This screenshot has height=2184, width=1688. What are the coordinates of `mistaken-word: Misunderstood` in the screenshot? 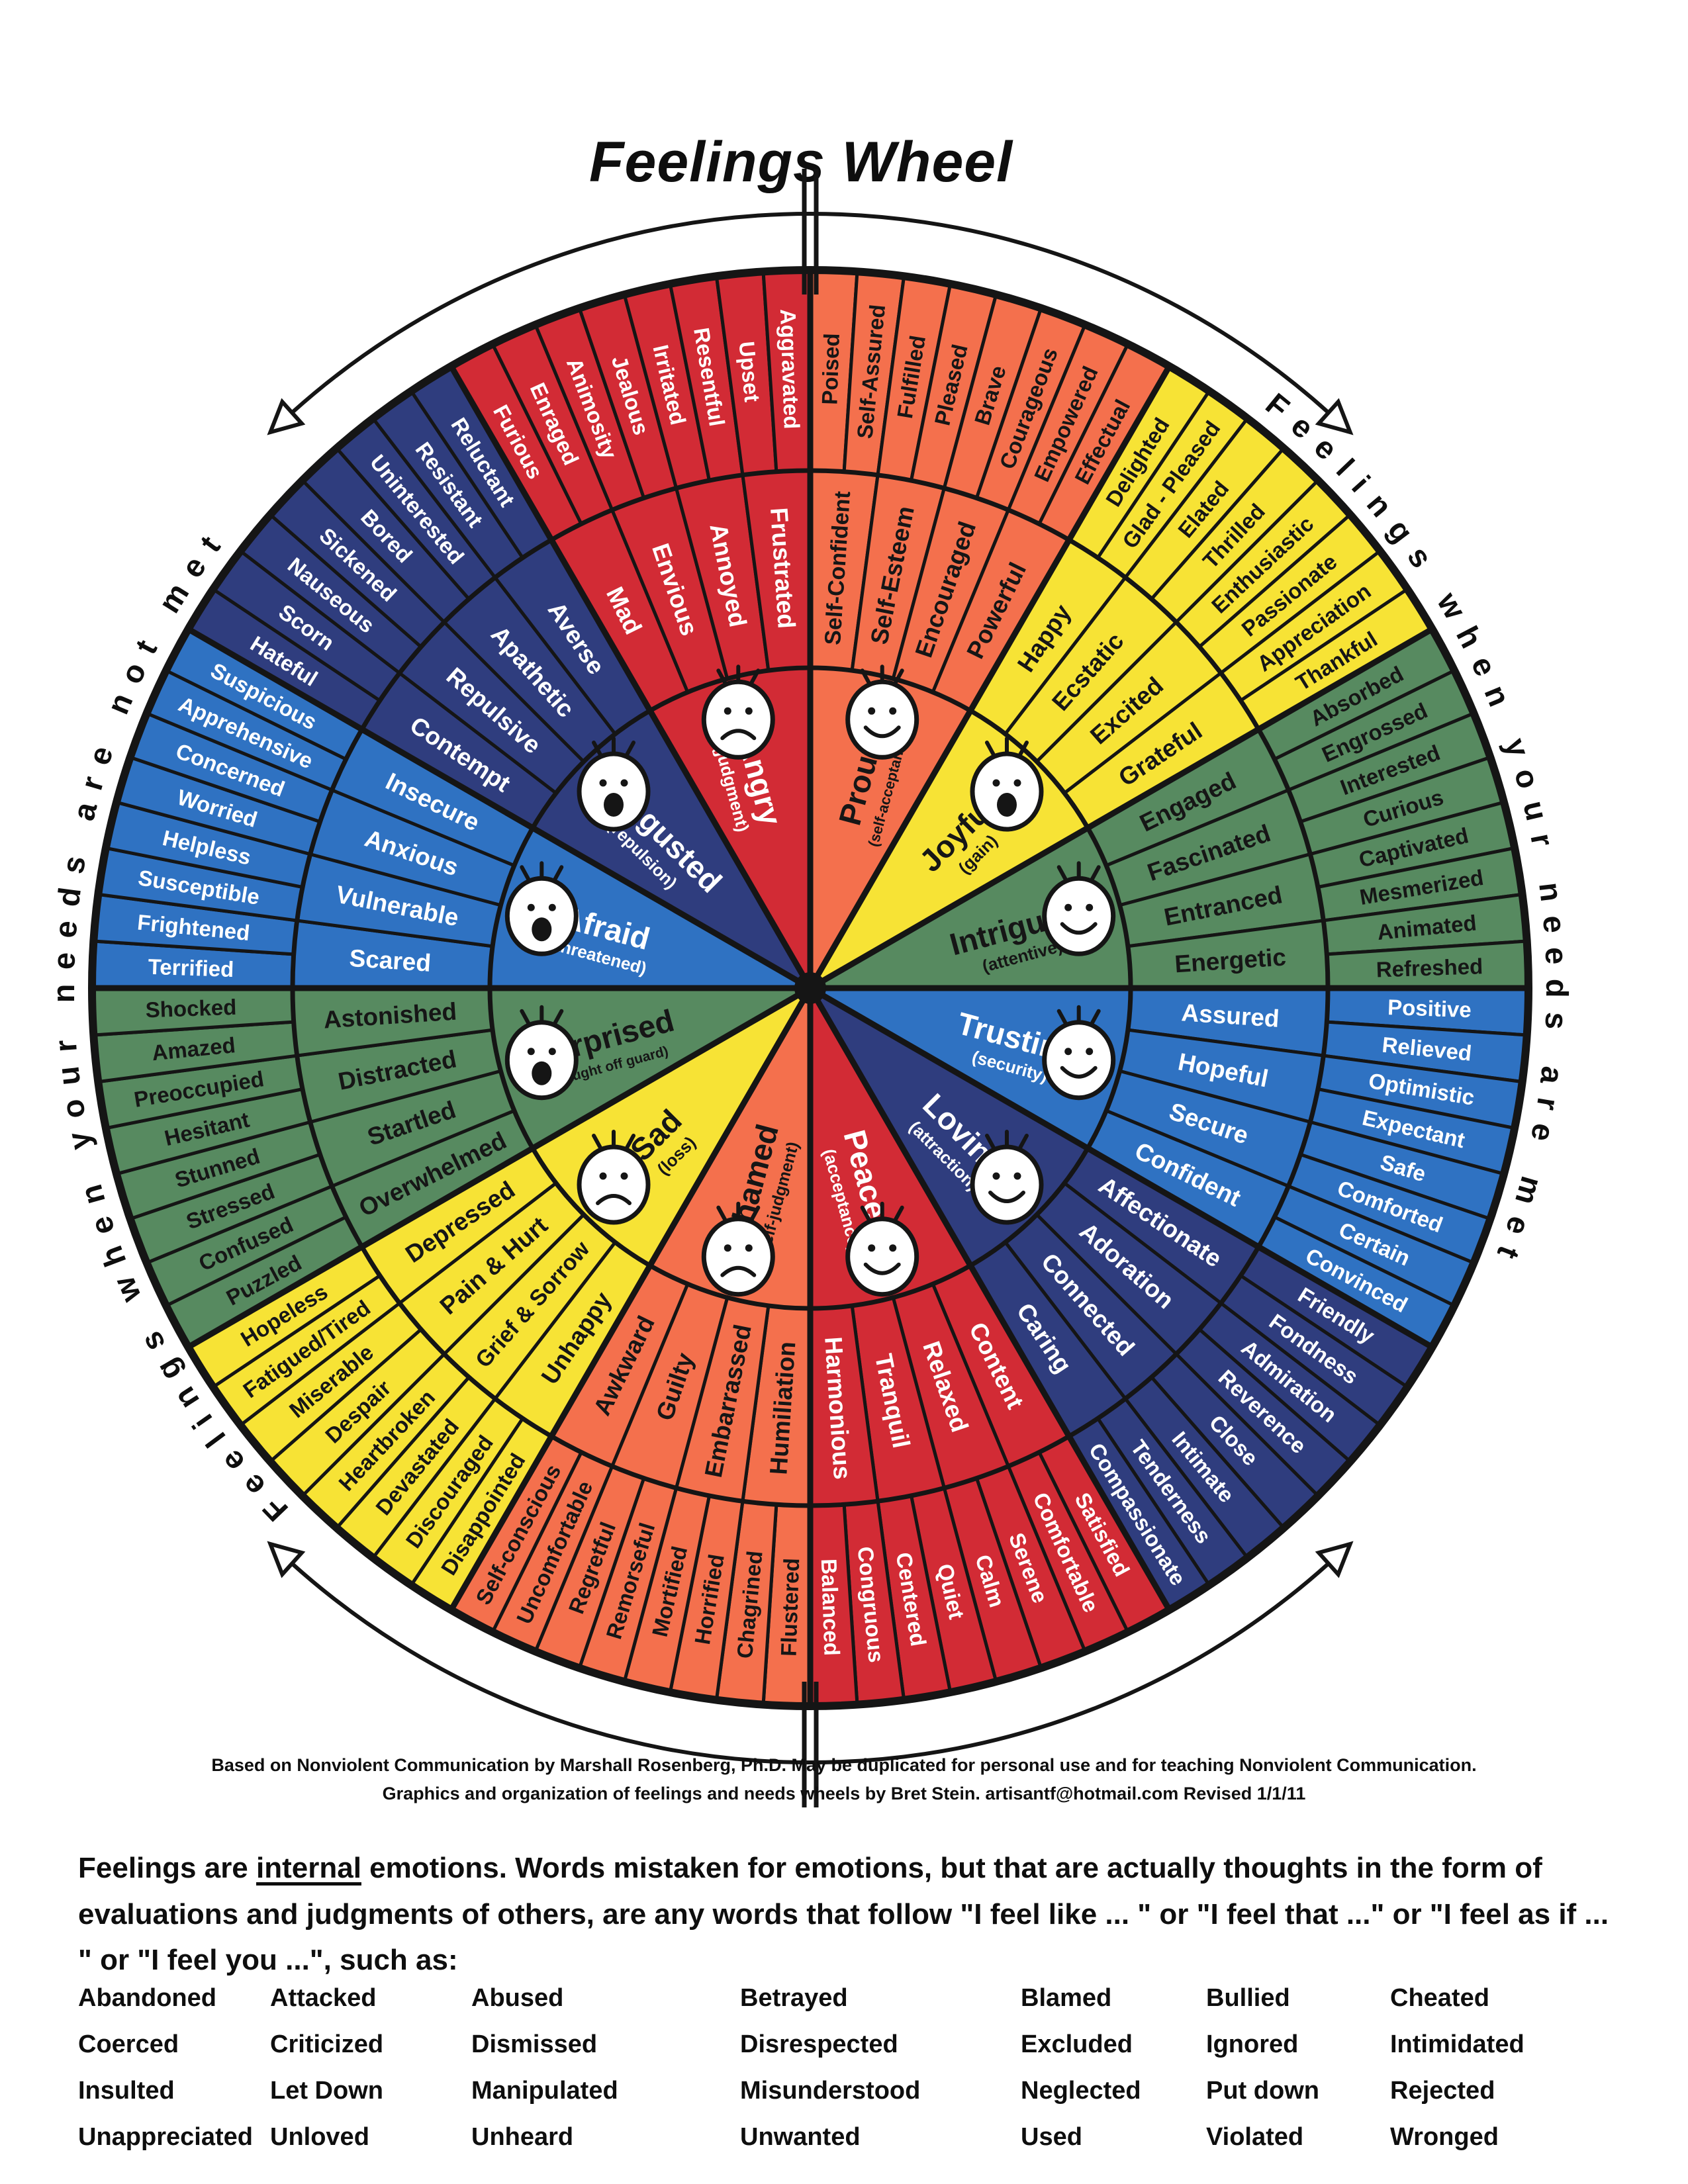 It's located at (830, 2091).